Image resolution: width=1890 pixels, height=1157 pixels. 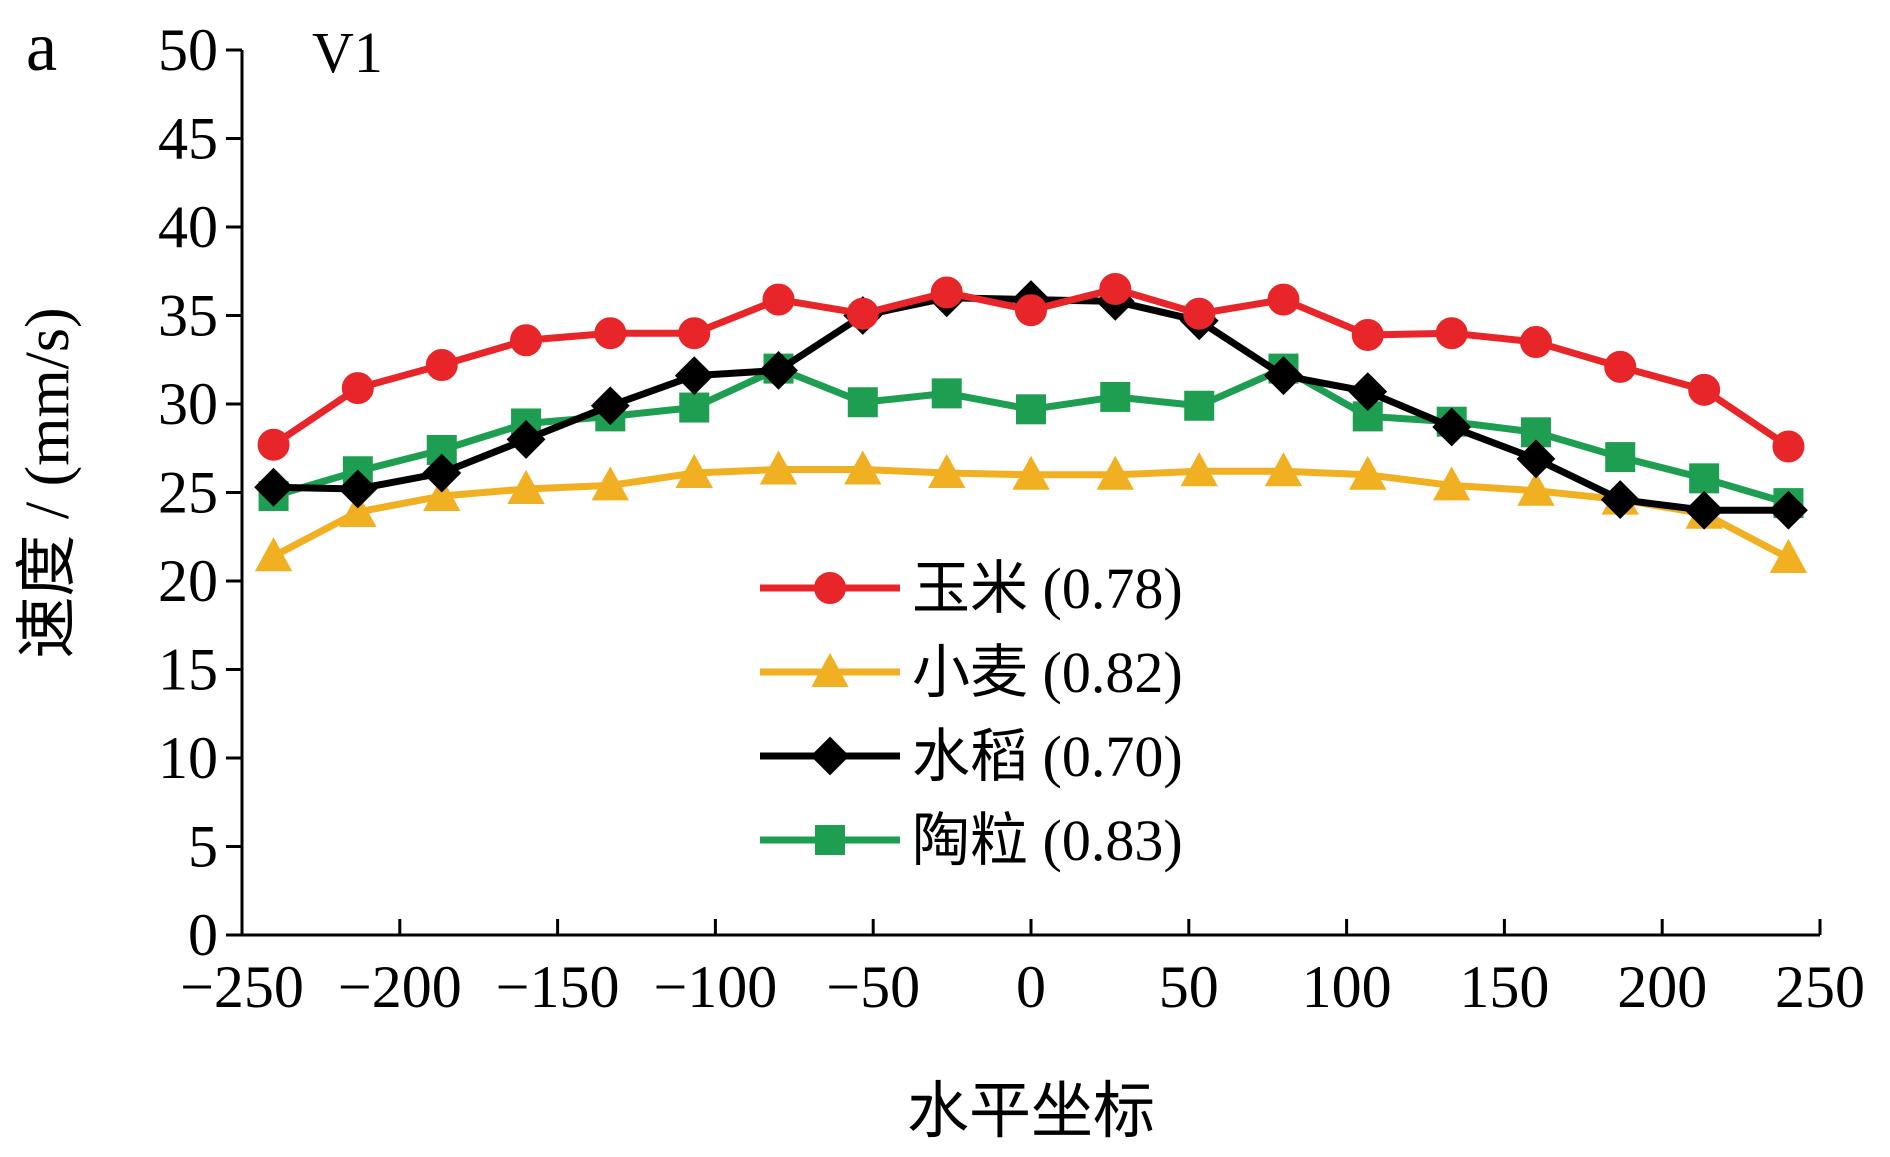 I want to click on y-axis-title: 速度 / (mm/s), so click(x=48, y=482).